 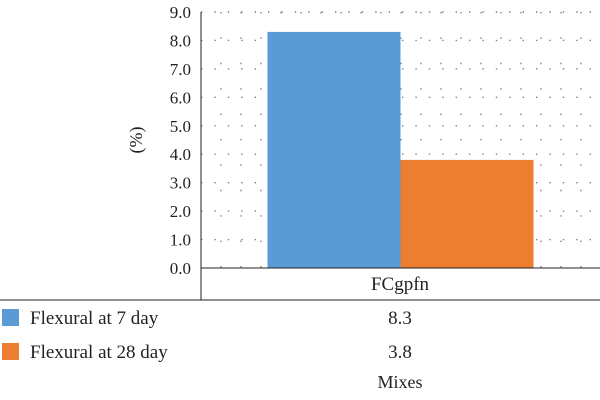 What do you see at coordinates (180, 268) in the screenshot?
I see `y-tick-label: 0.0` at bounding box center [180, 268].